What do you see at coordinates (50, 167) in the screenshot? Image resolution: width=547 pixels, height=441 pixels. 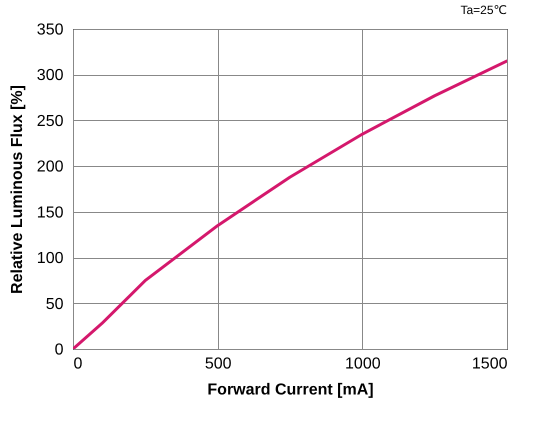 I see `y-tick-label: 200` at bounding box center [50, 167].